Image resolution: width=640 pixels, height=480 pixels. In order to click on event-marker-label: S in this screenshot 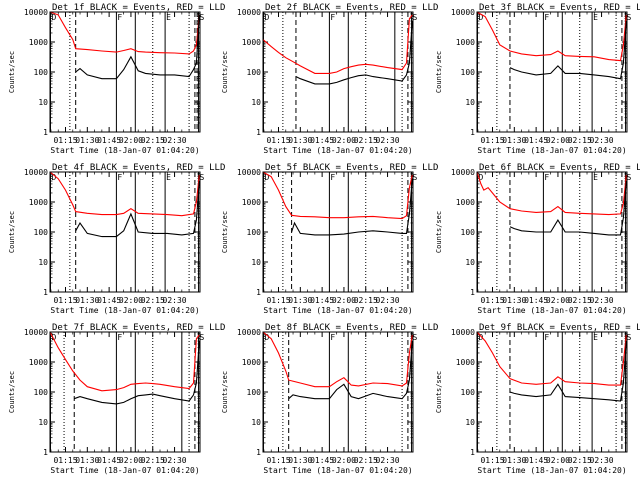, I will do `click(415, 177)`.